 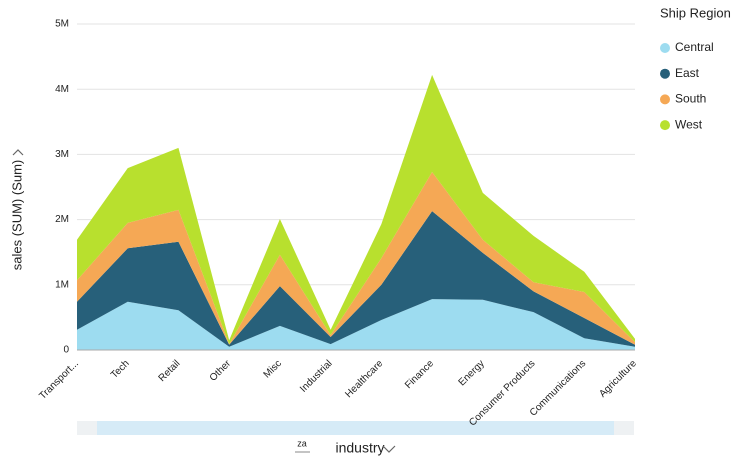 I want to click on y-tick-label: 4M, so click(x=62, y=89).